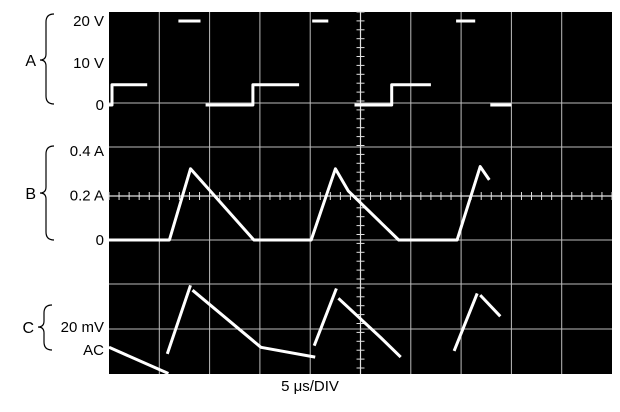 This screenshot has width=620, height=412. What do you see at coordinates (47, 59) in the screenshot?
I see `brace-A` at bounding box center [47, 59].